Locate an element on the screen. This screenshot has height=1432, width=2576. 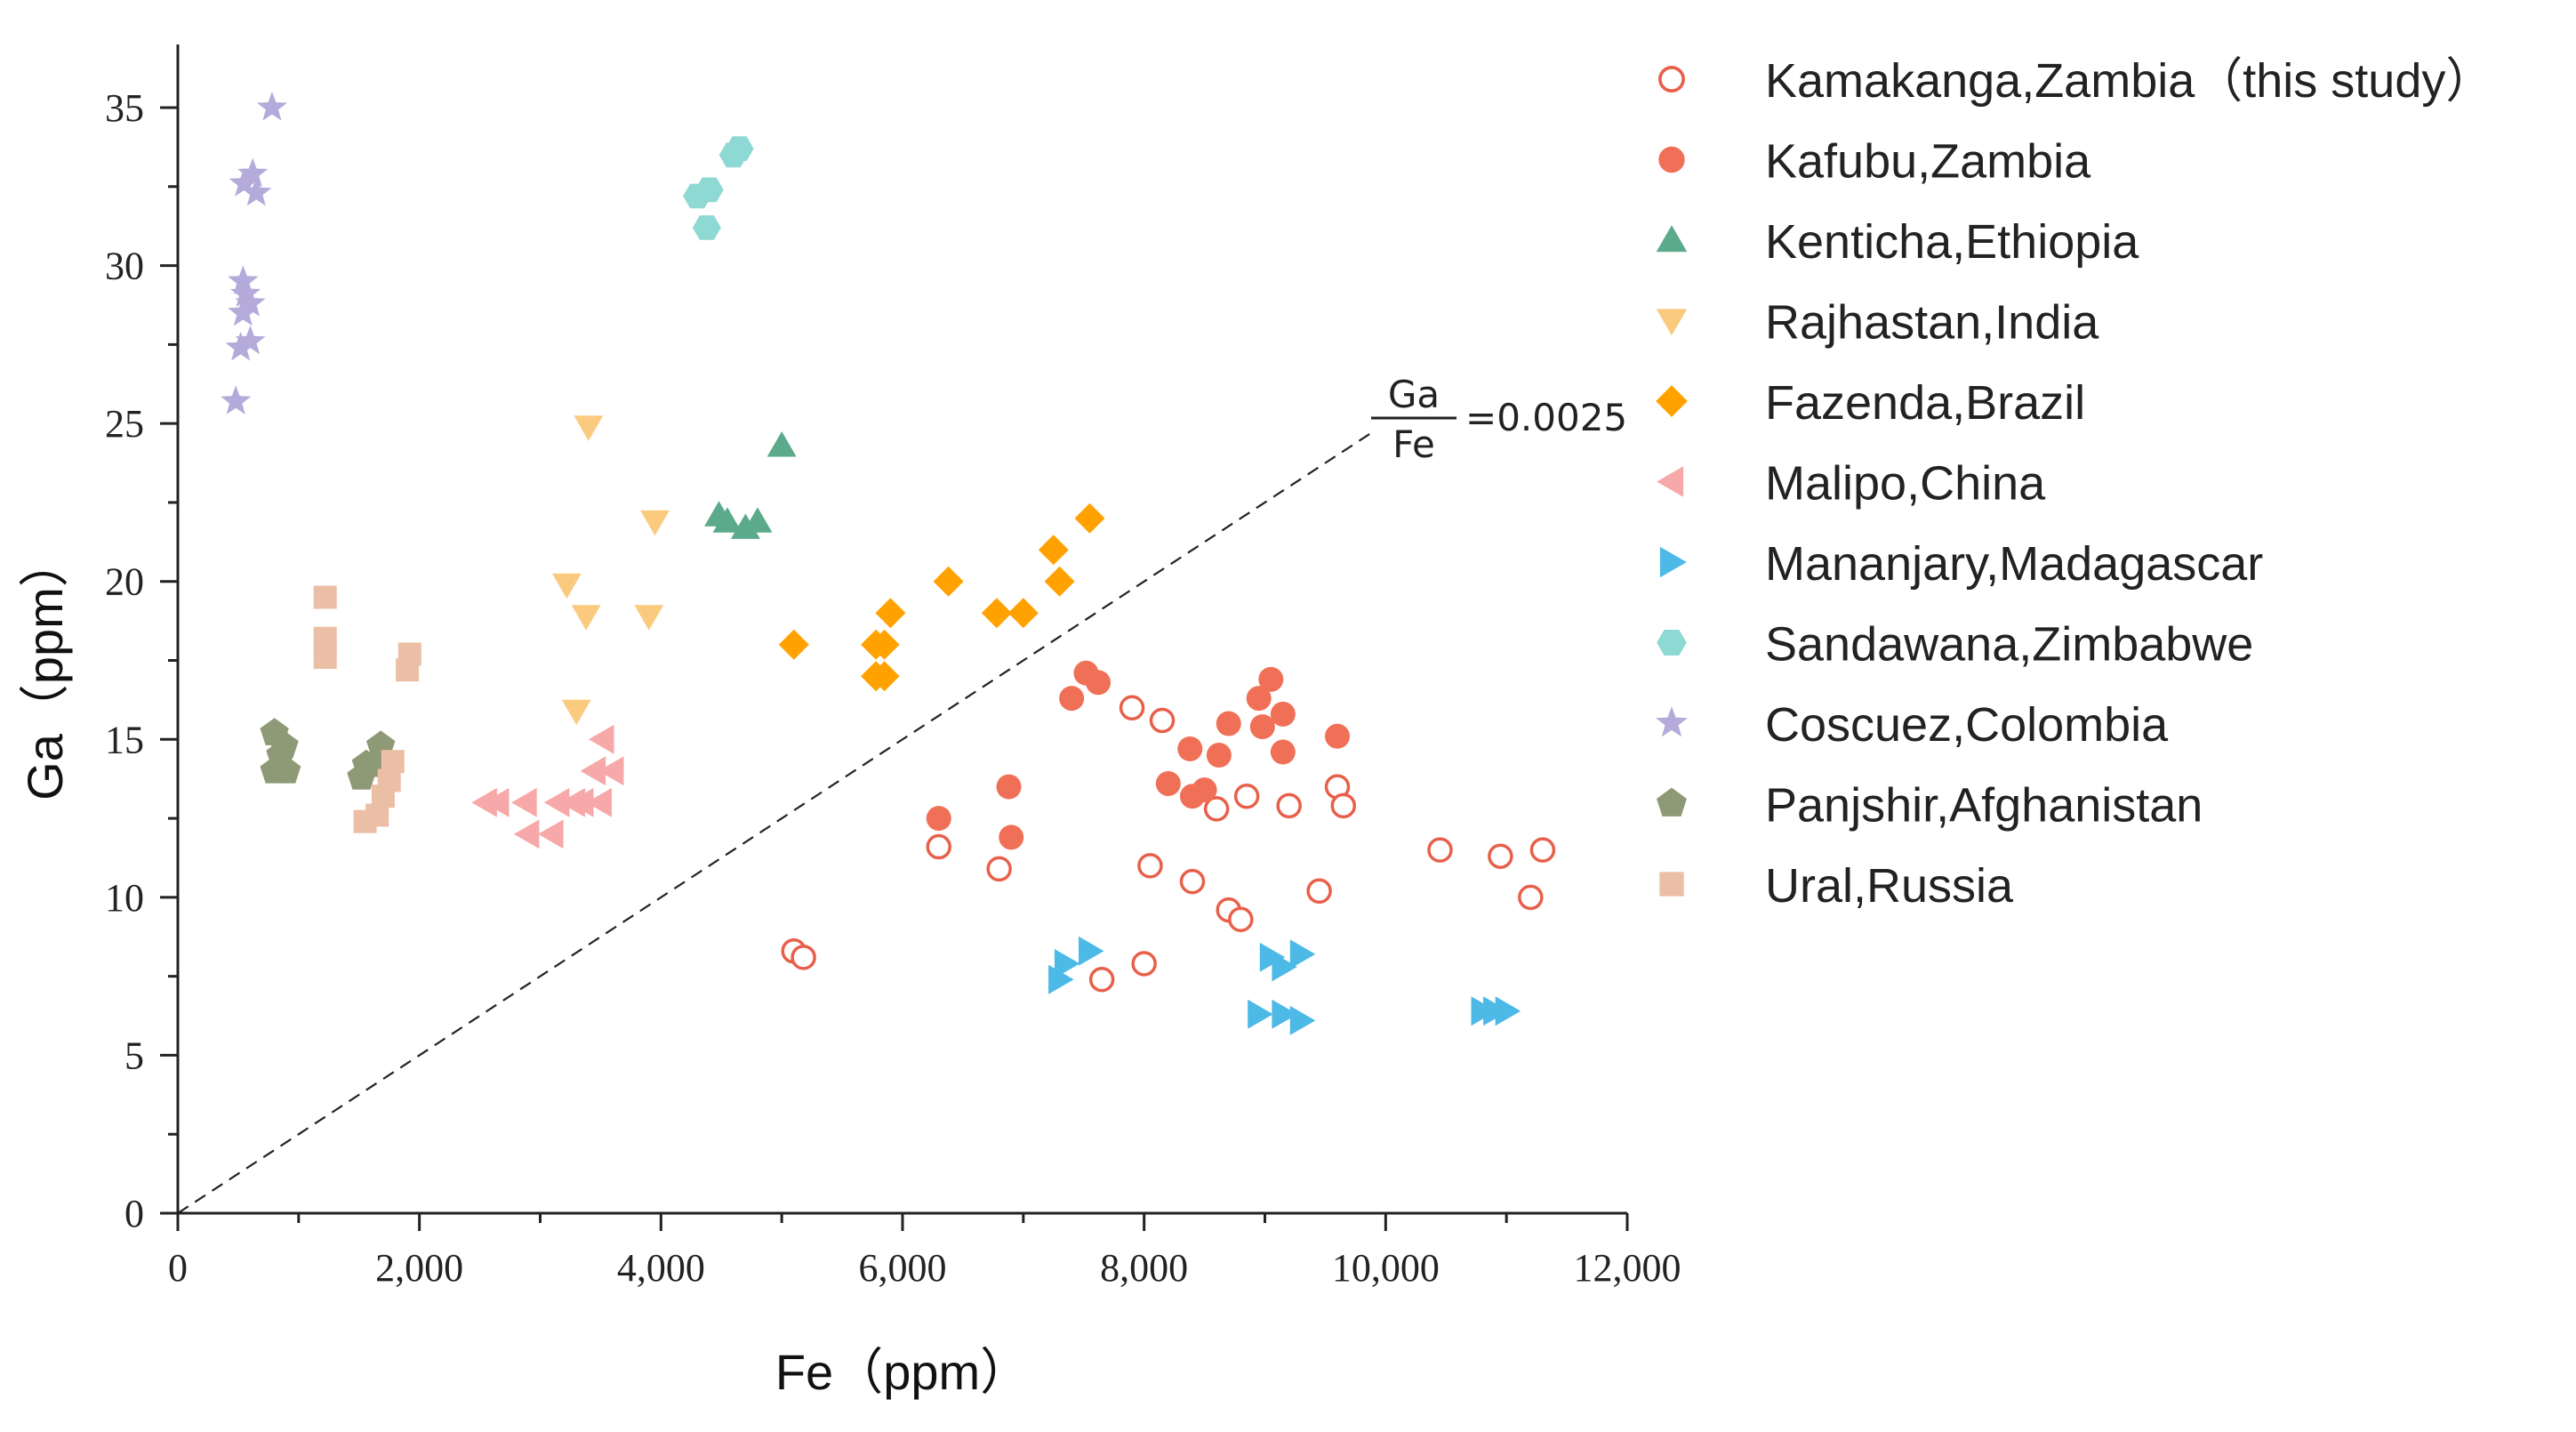
y-tick-label: 20 is located at coordinates (124, 582).